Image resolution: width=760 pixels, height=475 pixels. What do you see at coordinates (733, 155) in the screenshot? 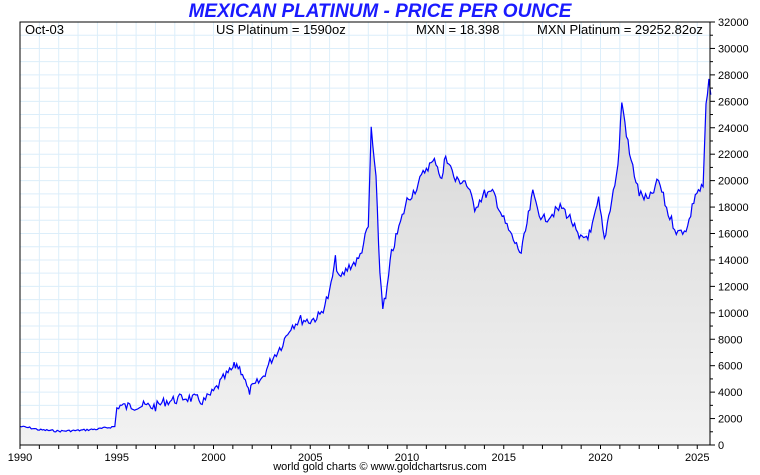
I see `y-tick-label: 22000` at bounding box center [733, 155].